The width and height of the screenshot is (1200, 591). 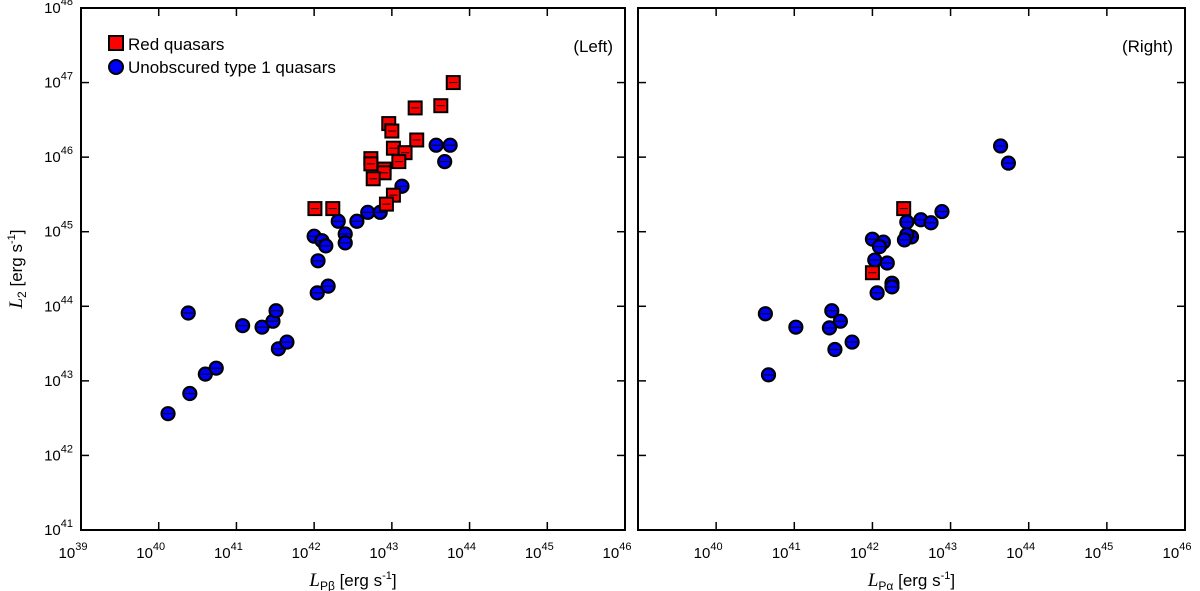 I want to click on y-tick-label: 1042, so click(x=58, y=453).